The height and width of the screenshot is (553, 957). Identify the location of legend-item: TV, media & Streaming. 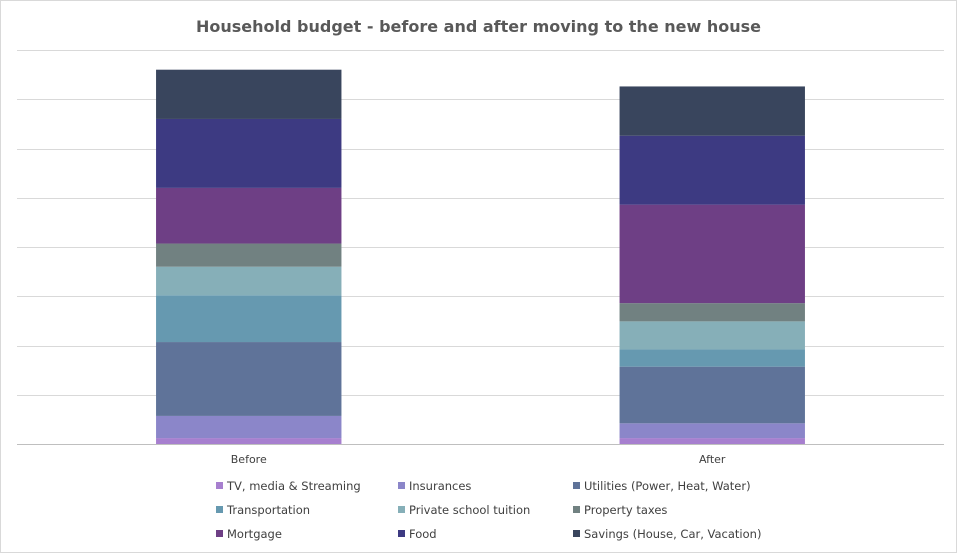
(288, 486).